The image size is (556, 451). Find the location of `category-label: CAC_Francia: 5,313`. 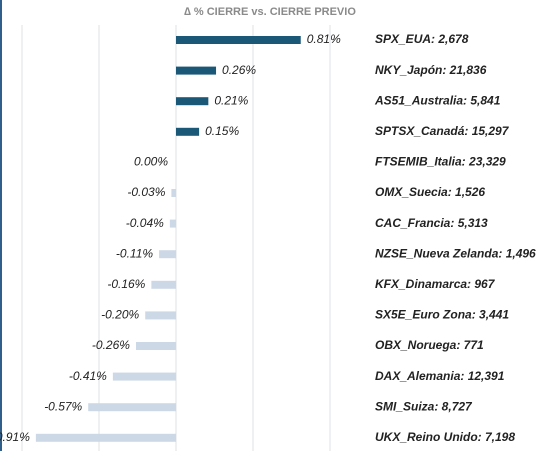

category-label: CAC_Francia: 5,313 is located at coordinates (431, 223).